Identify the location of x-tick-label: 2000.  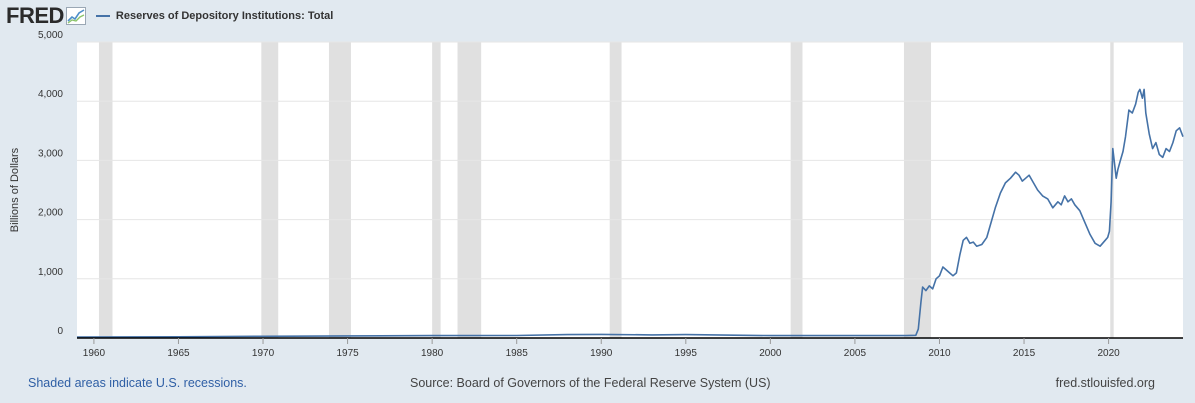
(770, 353).